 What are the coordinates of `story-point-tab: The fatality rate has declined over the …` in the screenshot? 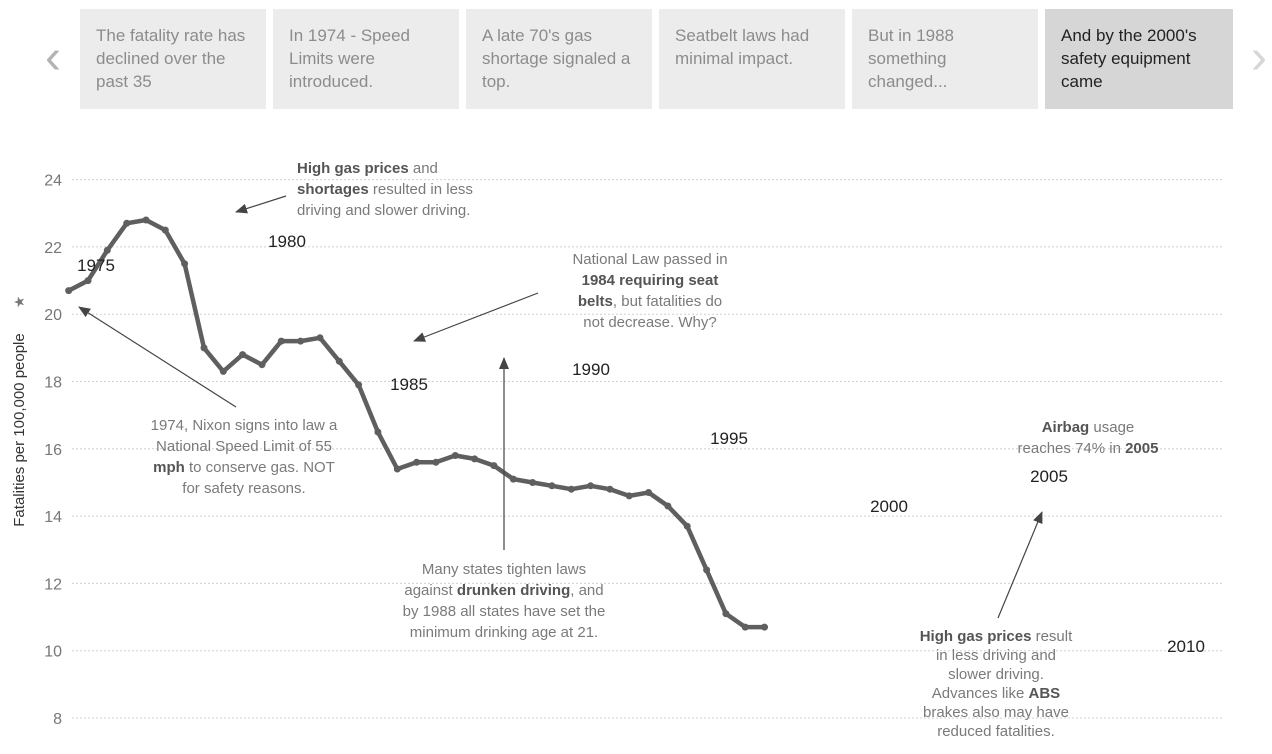 It's located at (173, 59).